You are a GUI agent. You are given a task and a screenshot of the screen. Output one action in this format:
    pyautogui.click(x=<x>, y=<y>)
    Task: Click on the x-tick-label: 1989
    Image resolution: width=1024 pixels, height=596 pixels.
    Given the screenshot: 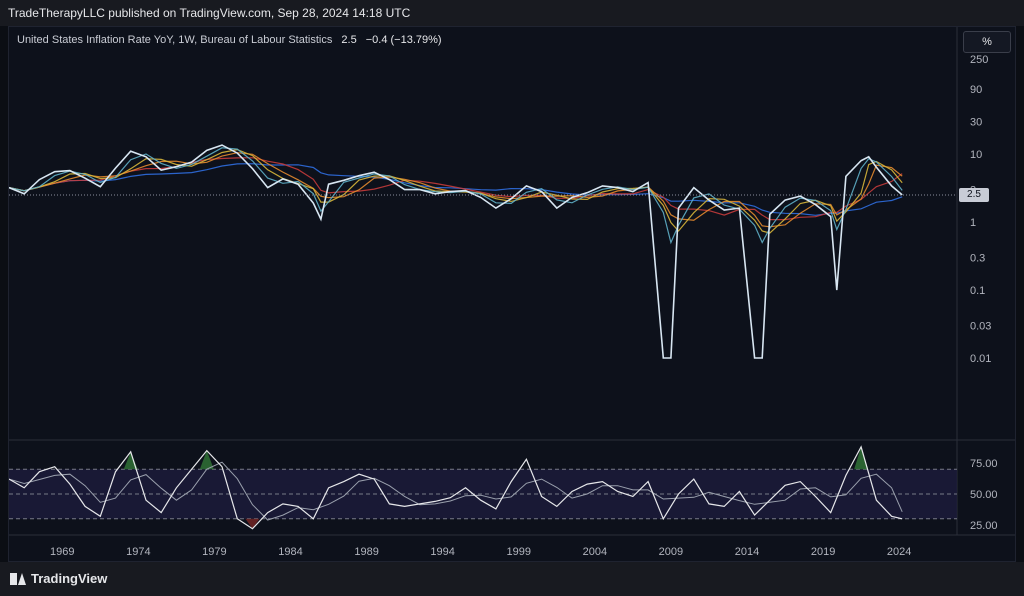 What is the action you would take?
    pyautogui.click(x=366, y=552)
    